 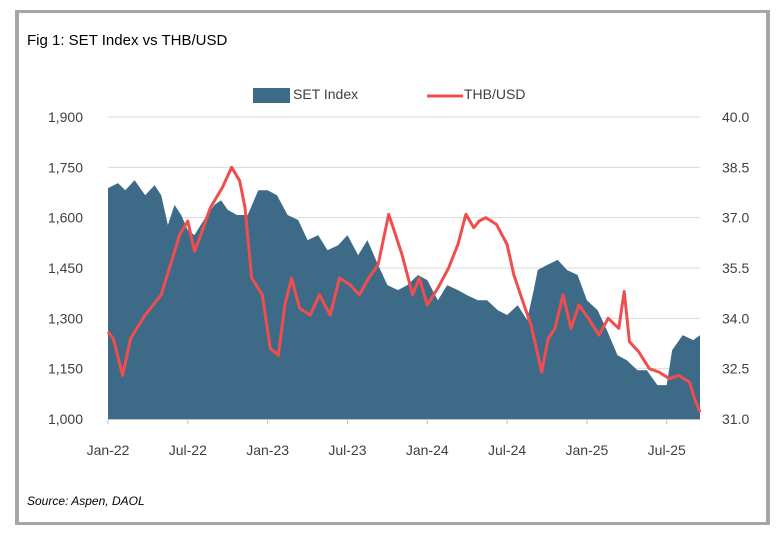 What do you see at coordinates (389, 94) in the screenshot?
I see `legend: SET Index THB/USD` at bounding box center [389, 94].